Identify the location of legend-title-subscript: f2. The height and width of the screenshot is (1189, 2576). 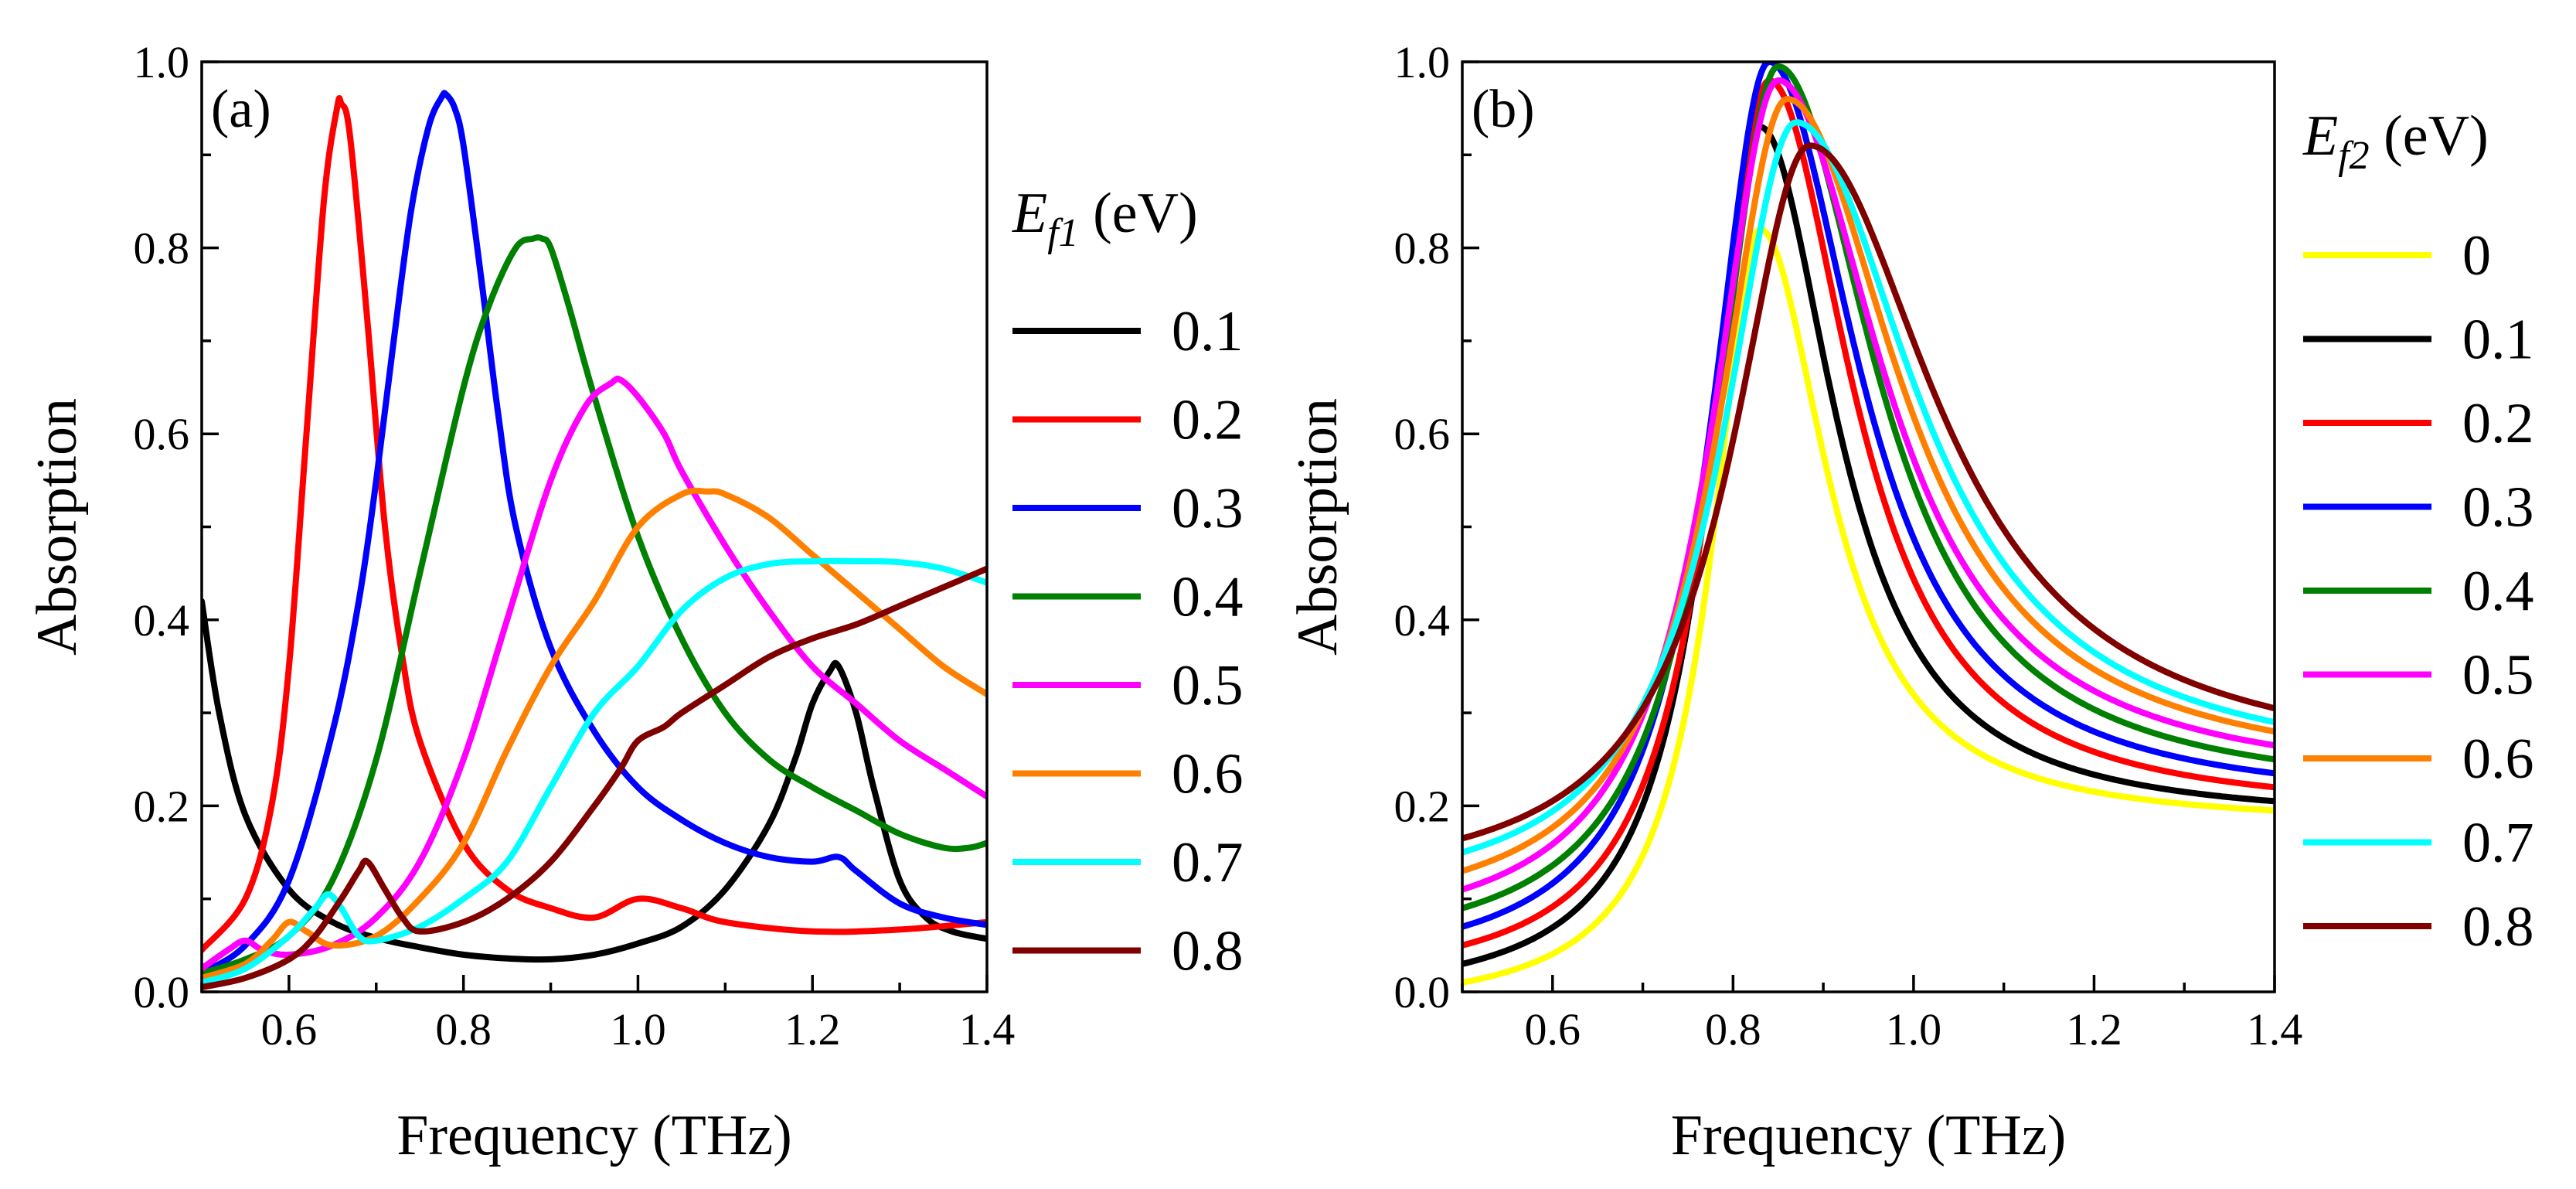
(2353, 156).